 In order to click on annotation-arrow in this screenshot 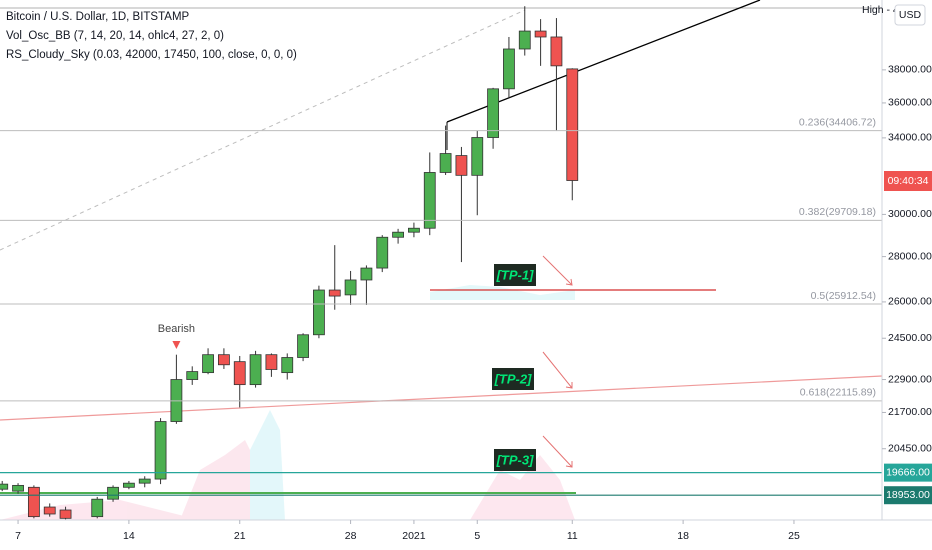, I will do `click(176, 345)`.